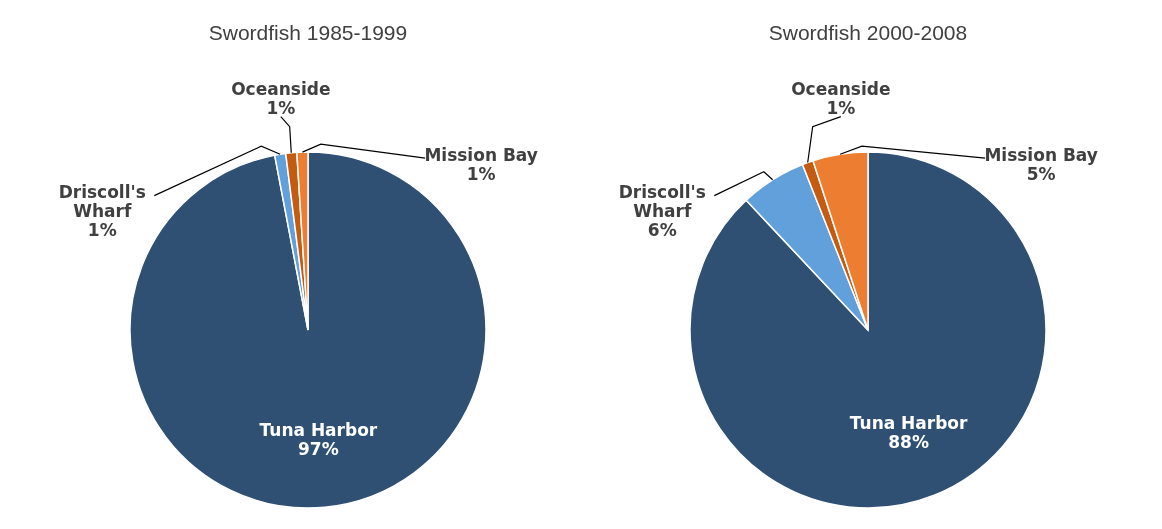  I want to click on data-label: 5%, so click(1041, 173).